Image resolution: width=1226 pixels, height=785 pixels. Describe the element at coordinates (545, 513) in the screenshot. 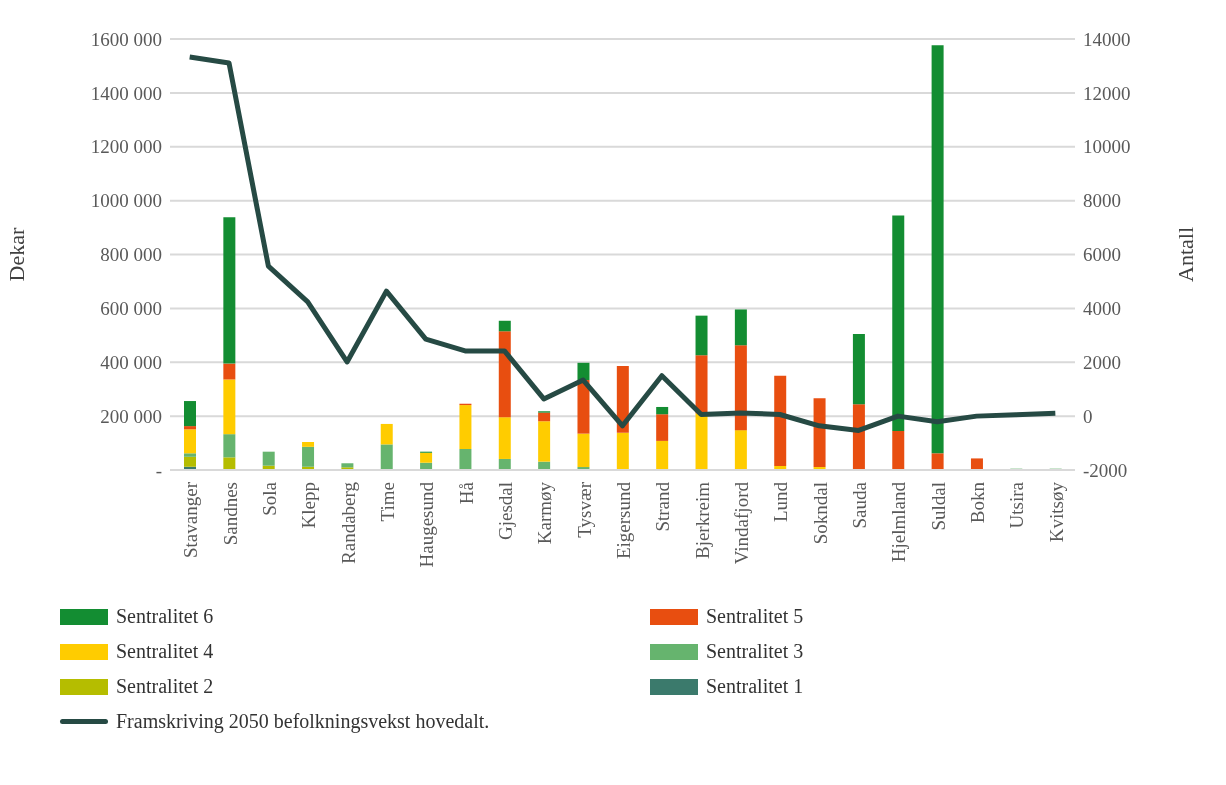

I see `x-tick-label: Karmøy` at that location.